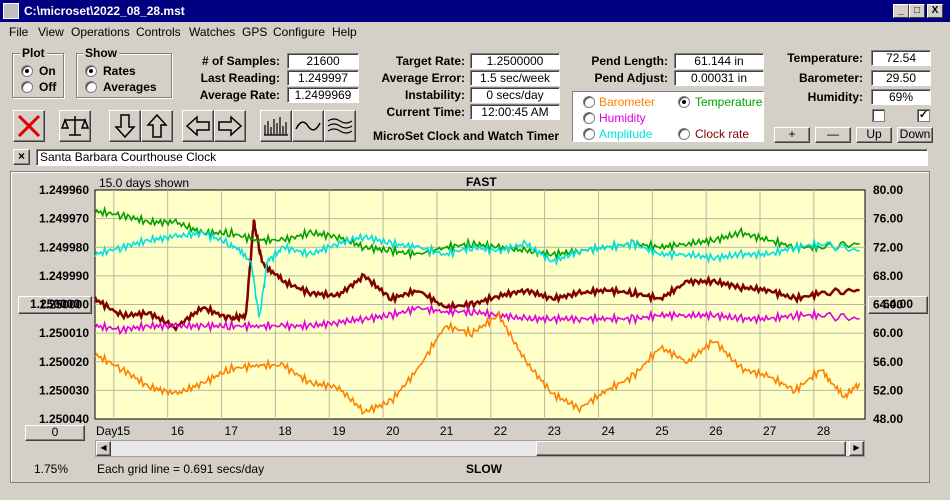 This screenshot has height=500, width=950. Describe the element at coordinates (888, 362) in the screenshot. I see `y-right-tick-label: 56.00` at that location.